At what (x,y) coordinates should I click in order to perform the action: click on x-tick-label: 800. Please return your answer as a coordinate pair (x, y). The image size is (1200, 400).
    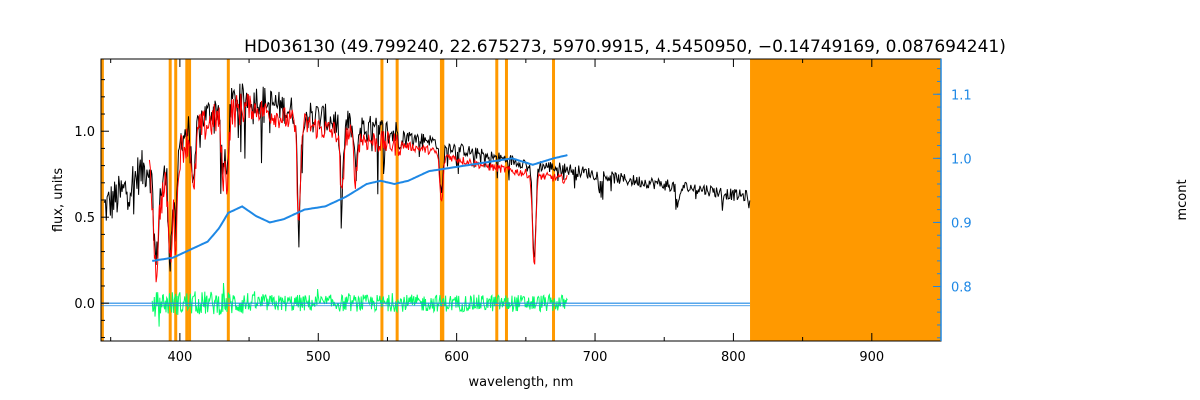
    Looking at the image, I should click on (733, 357).